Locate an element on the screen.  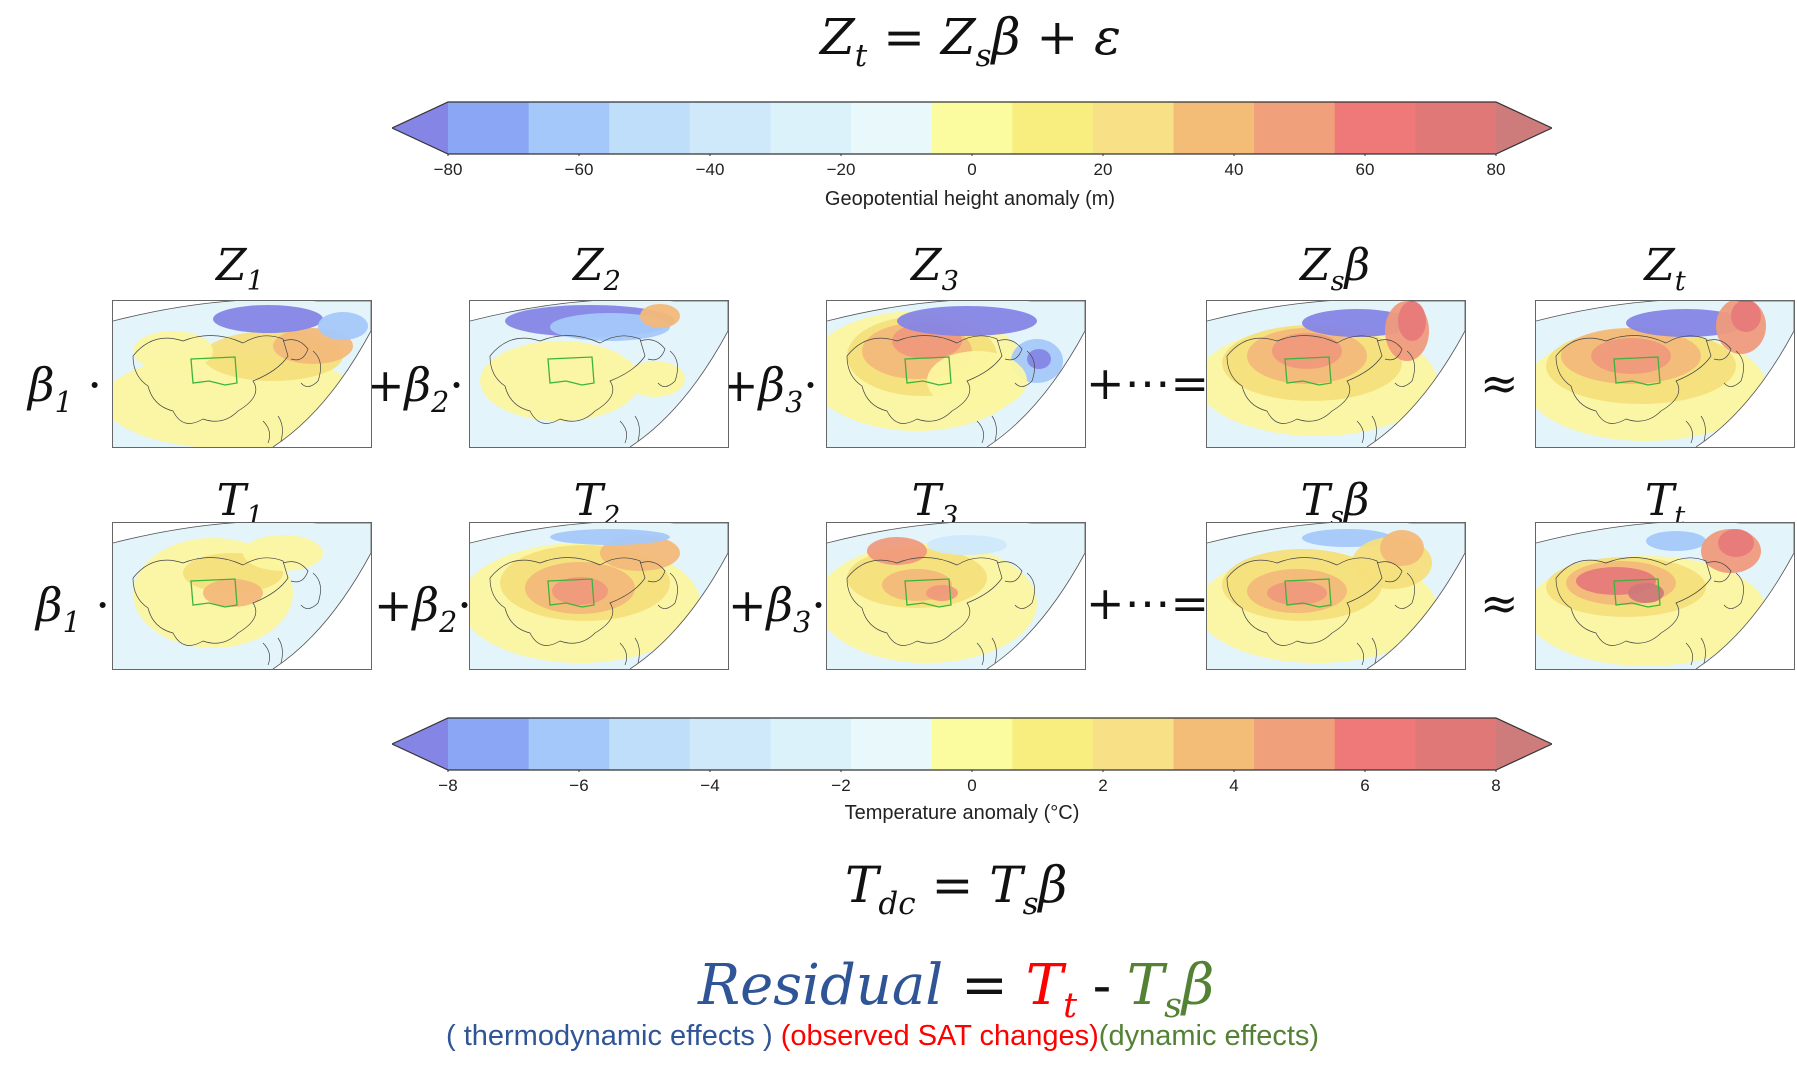
top-eq-lhs: Z is located at coordinates (837, 37).